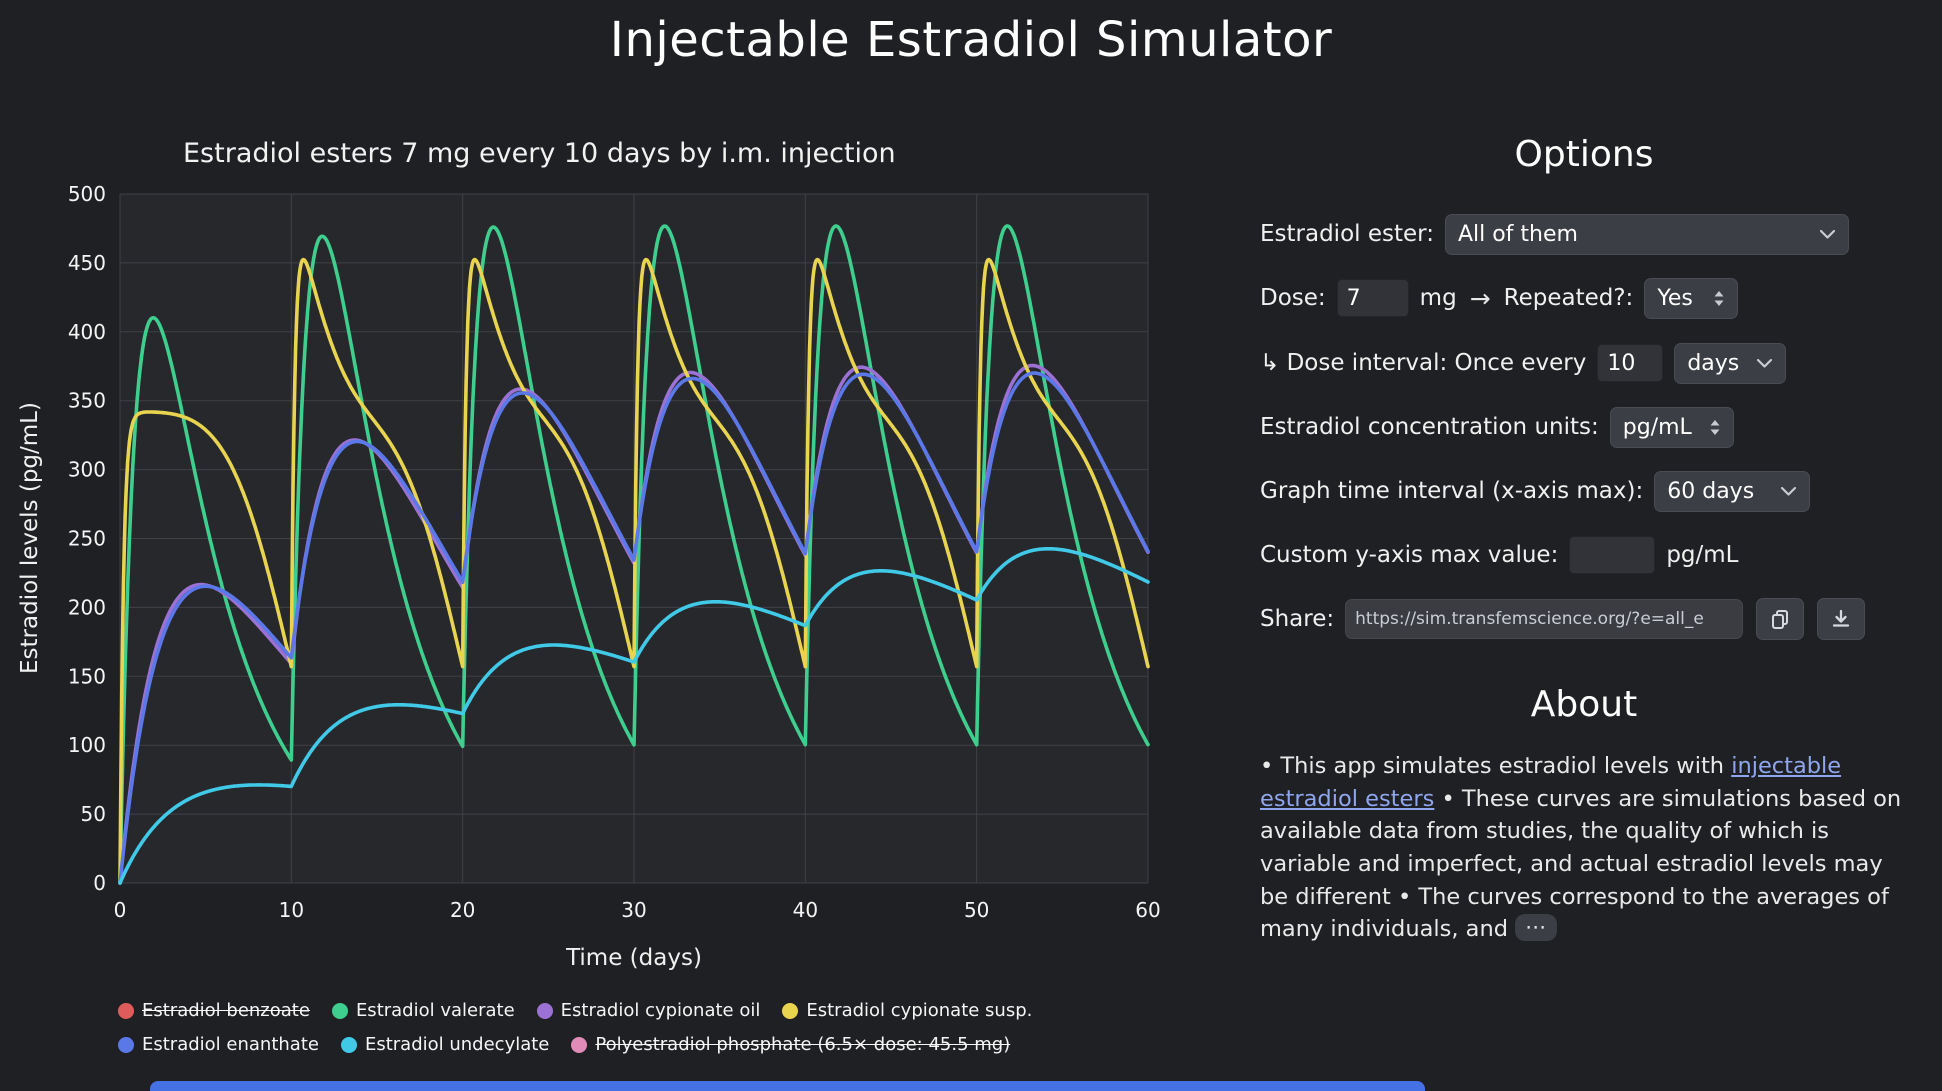  Describe the element at coordinates (120, 910) in the screenshot. I see `x-tick-label: 0` at that location.